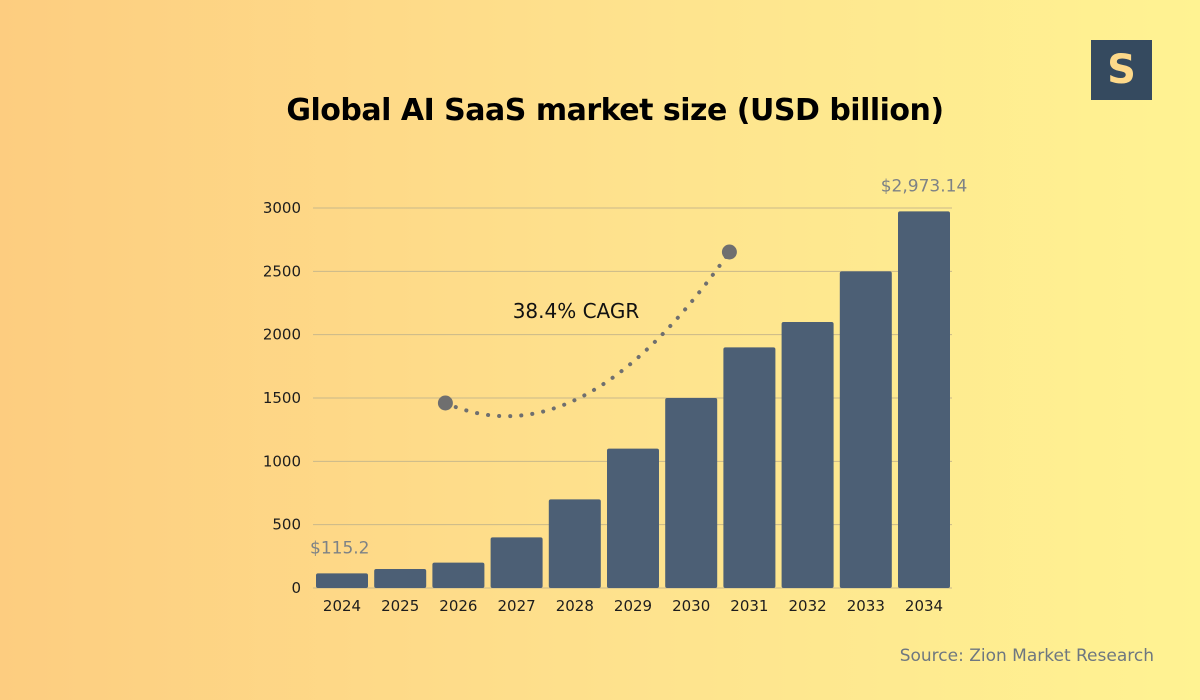  Describe the element at coordinates (1121, 70) in the screenshot. I see `brand-logo: S` at that location.